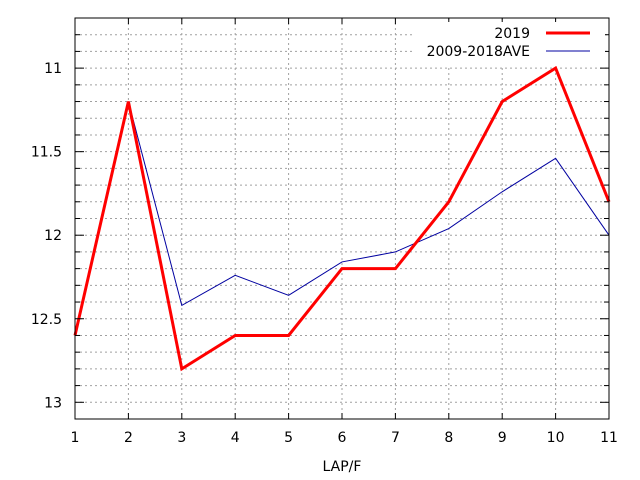 This screenshot has height=480, width=640. What do you see at coordinates (448, 438) in the screenshot?
I see `x-tick-label: 8` at bounding box center [448, 438].